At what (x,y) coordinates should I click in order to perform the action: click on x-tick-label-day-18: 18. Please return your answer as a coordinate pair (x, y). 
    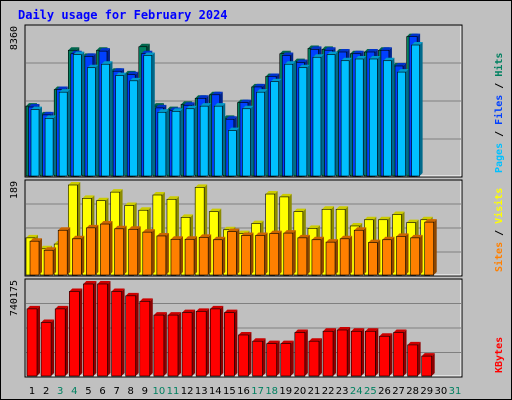
    Looking at the image, I should click on (271, 391).